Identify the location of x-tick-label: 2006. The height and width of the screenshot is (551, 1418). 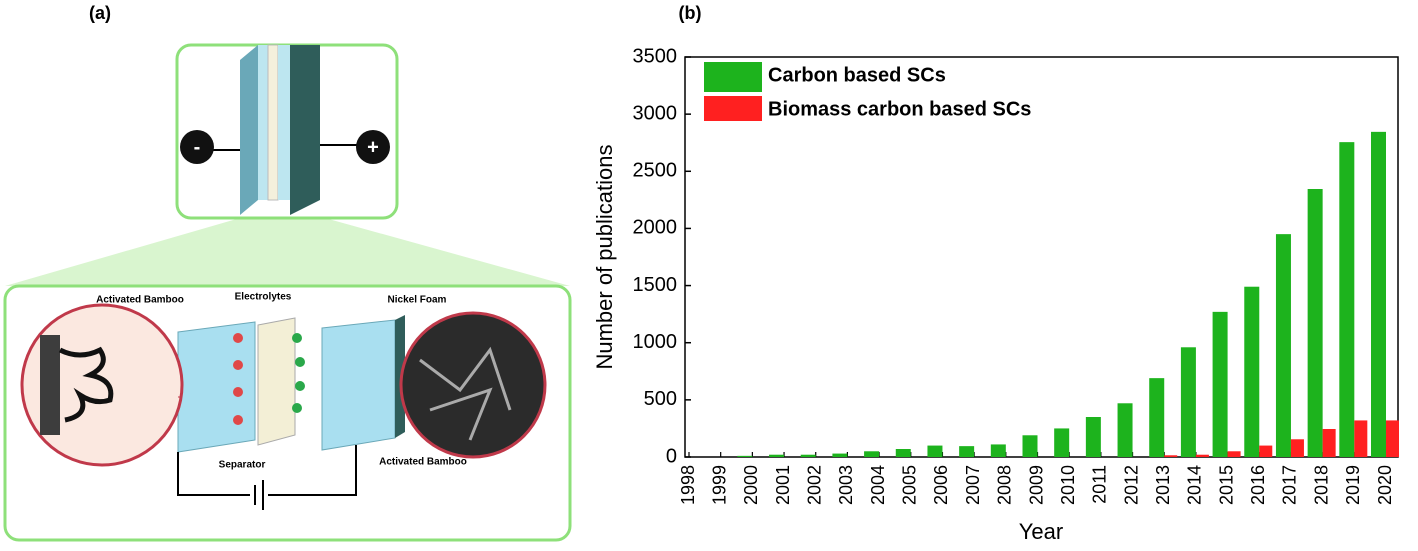
(941, 485).